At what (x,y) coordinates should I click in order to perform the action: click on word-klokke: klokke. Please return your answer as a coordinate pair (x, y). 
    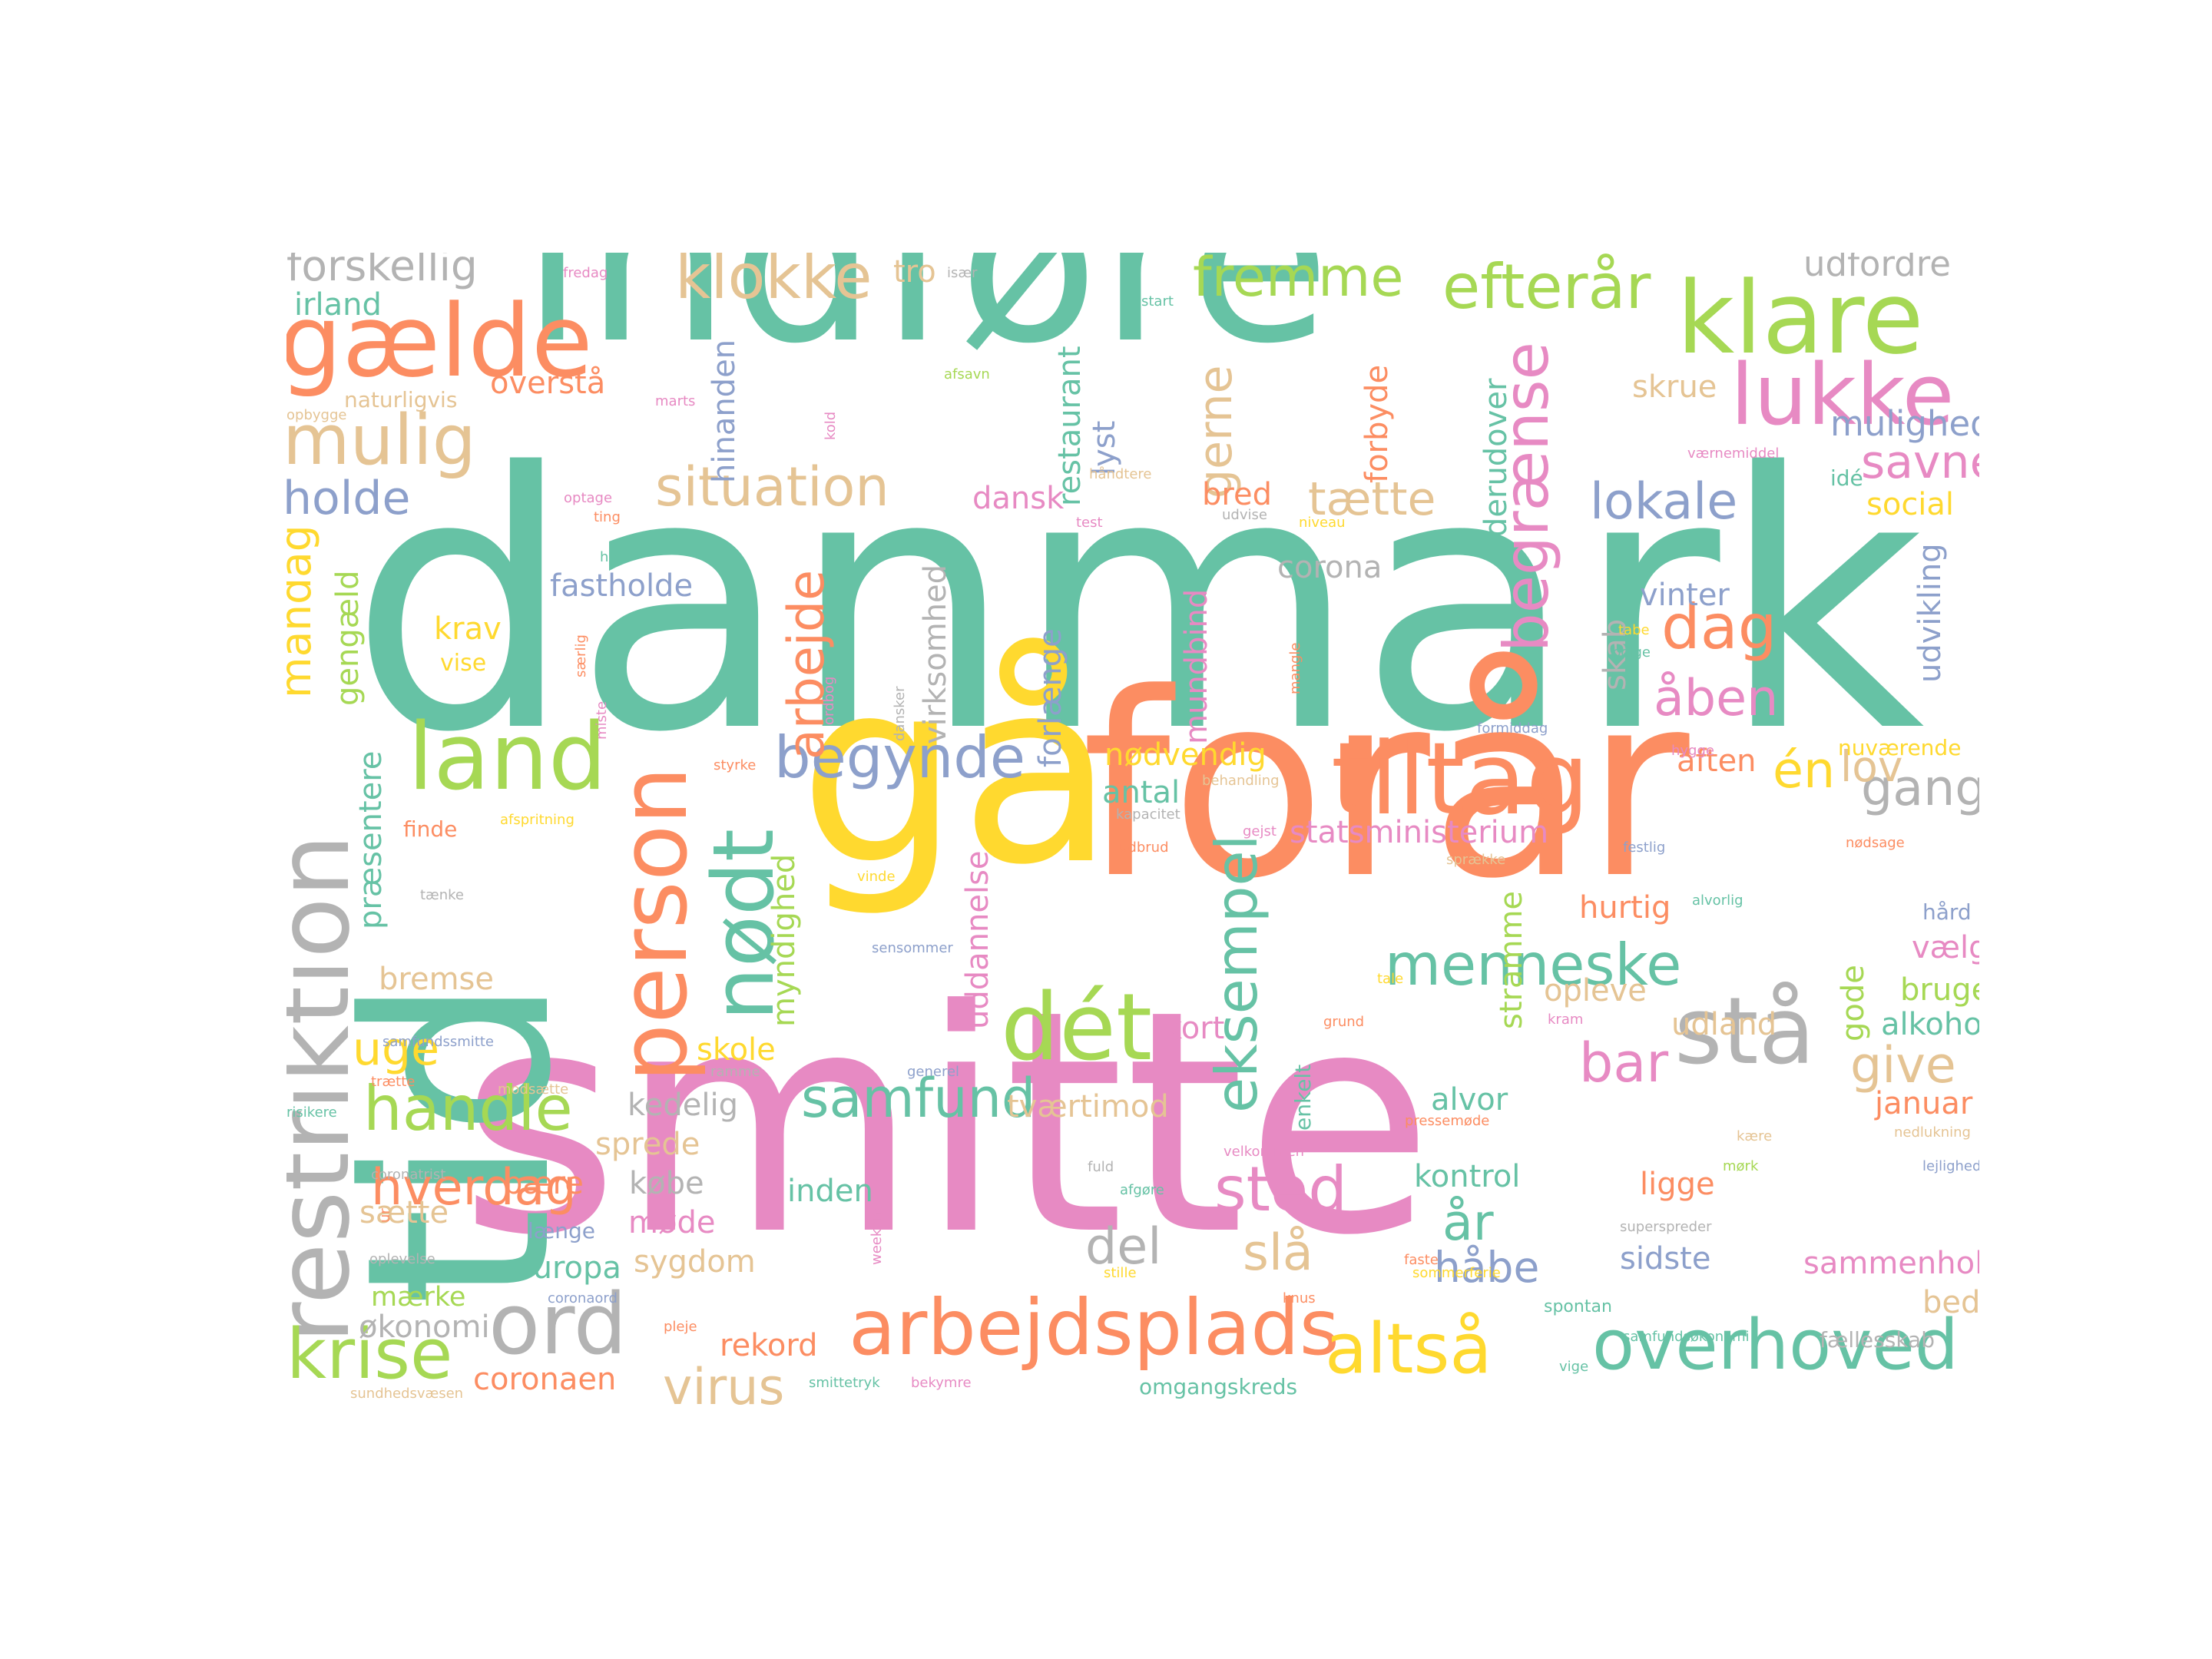
    Looking at the image, I should click on (774, 283).